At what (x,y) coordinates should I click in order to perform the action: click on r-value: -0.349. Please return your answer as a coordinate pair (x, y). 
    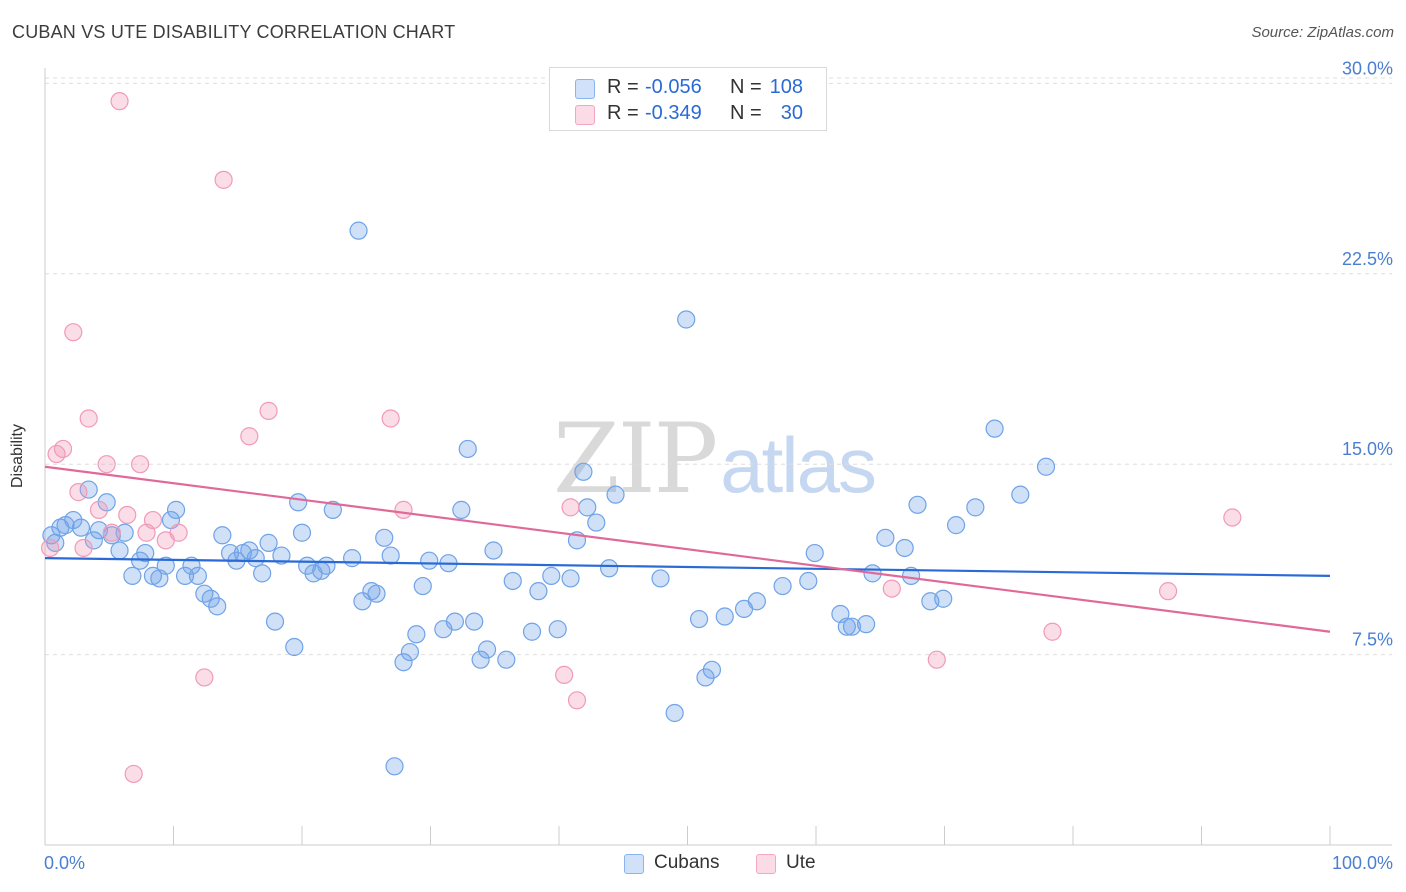
    Looking at the image, I should click on (673, 113).